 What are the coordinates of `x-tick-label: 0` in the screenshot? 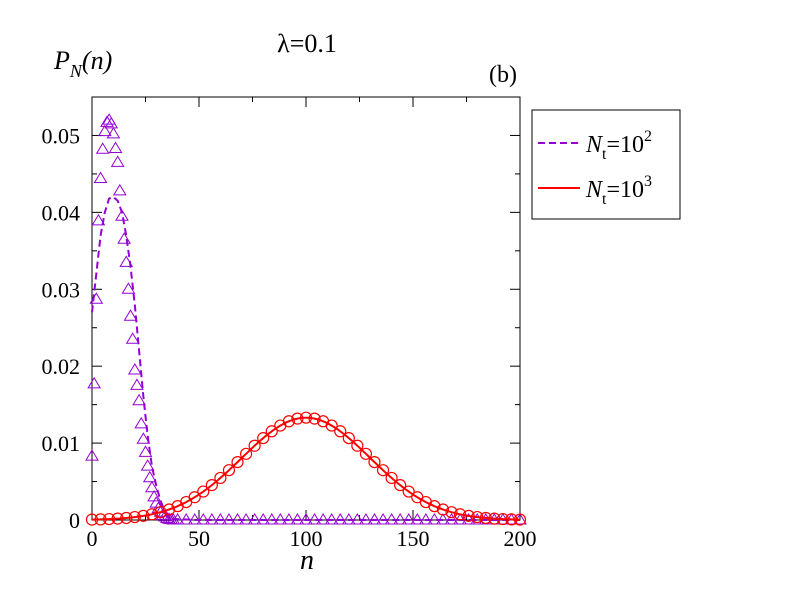 It's located at (92, 538).